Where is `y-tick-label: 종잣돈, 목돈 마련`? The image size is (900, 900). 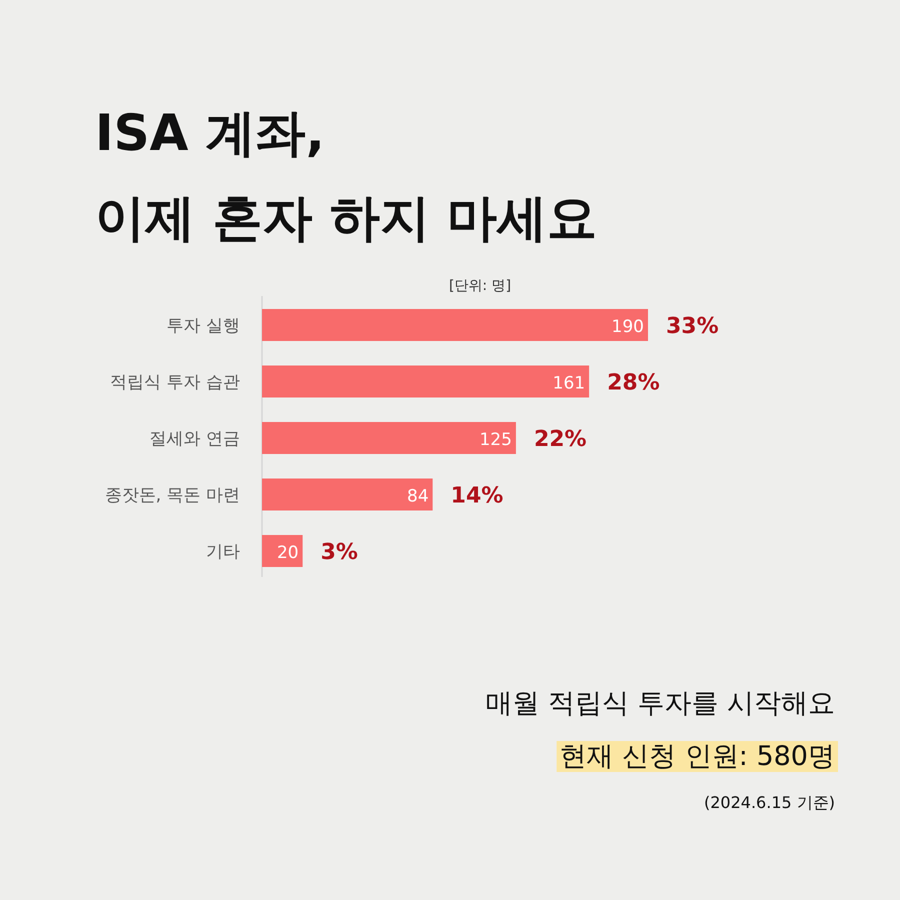
y-tick-label: 종잣돈, 목돈 마련 is located at coordinates (172, 496).